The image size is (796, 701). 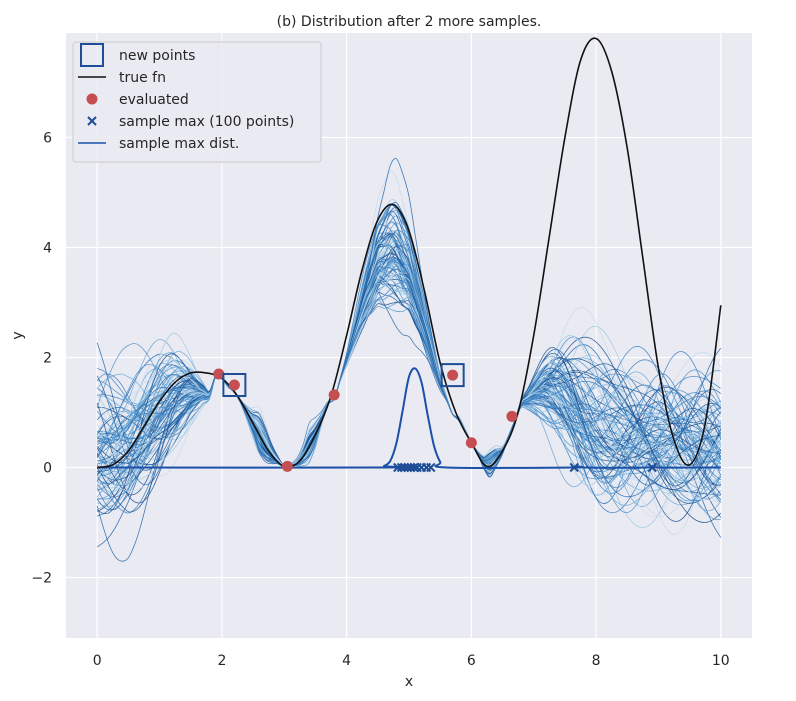 What do you see at coordinates (343, 380) in the screenshot?
I see `new-points` at bounding box center [343, 380].